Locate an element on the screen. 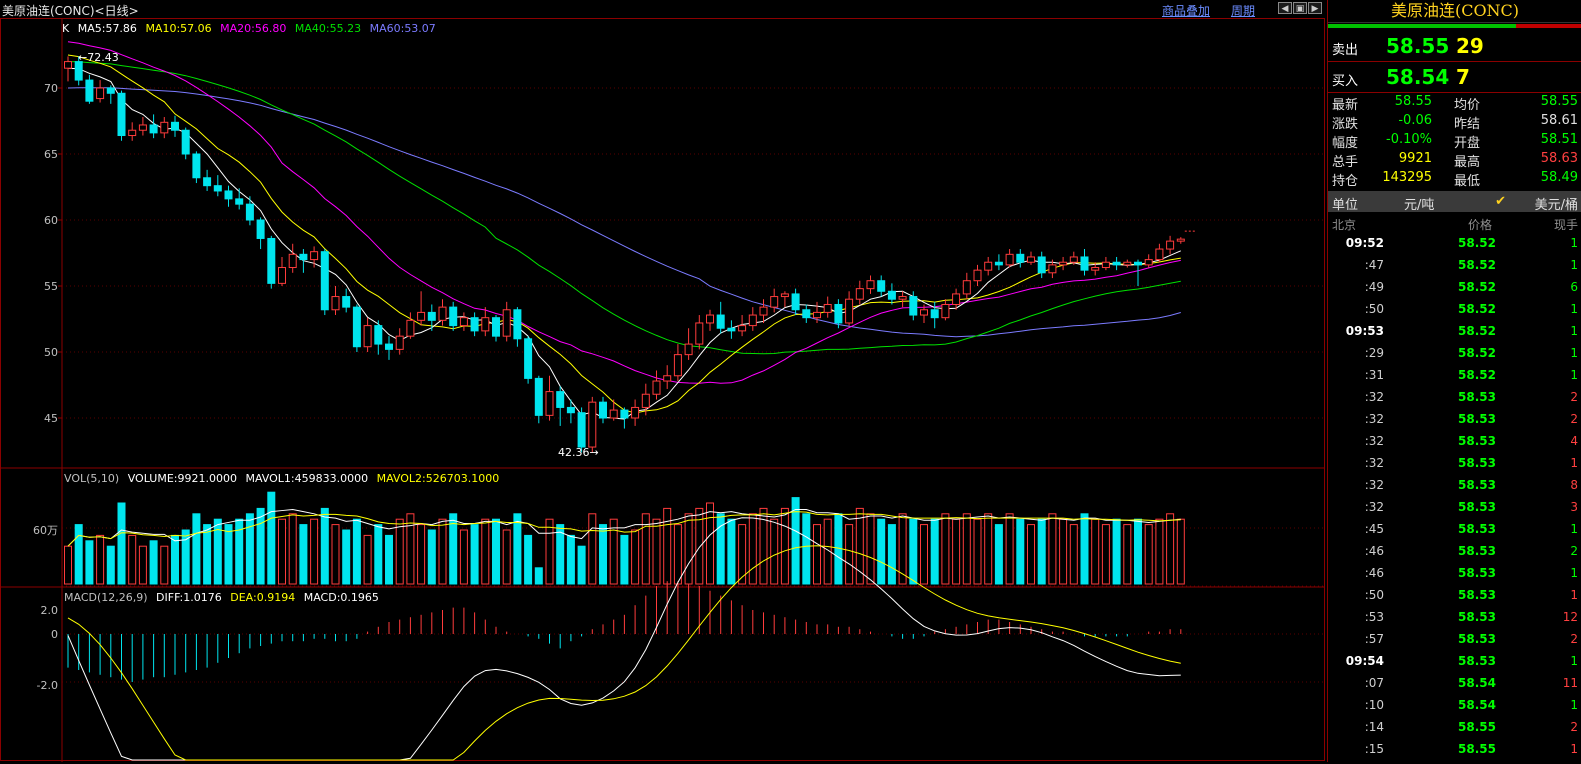 This screenshot has height=764, width=1581. stat-k2: 开盘 is located at coordinates (1467, 143).